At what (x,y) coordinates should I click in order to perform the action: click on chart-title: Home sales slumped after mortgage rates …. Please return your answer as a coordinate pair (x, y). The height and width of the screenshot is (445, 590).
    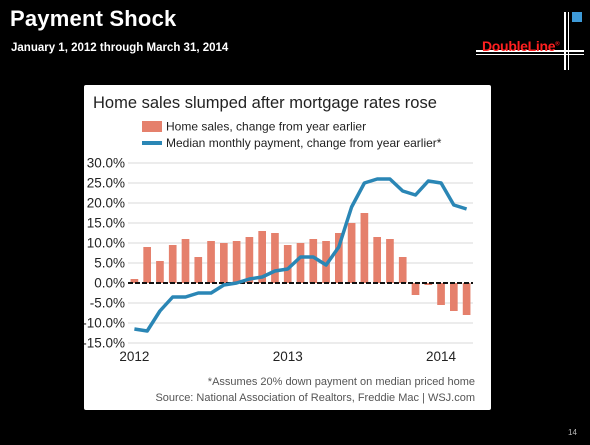
    Looking at the image, I should click on (265, 103).